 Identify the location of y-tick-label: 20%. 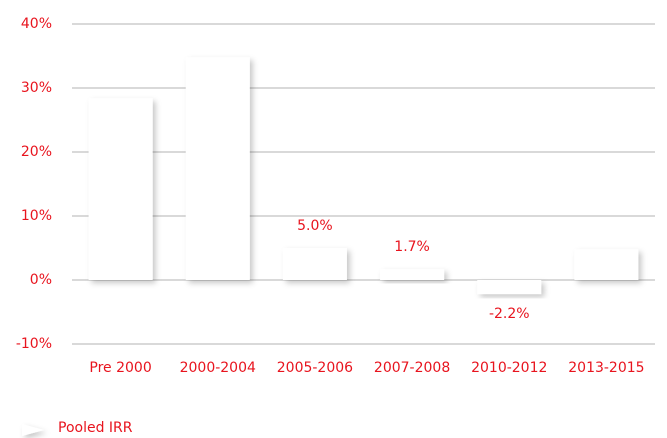
(36, 152).